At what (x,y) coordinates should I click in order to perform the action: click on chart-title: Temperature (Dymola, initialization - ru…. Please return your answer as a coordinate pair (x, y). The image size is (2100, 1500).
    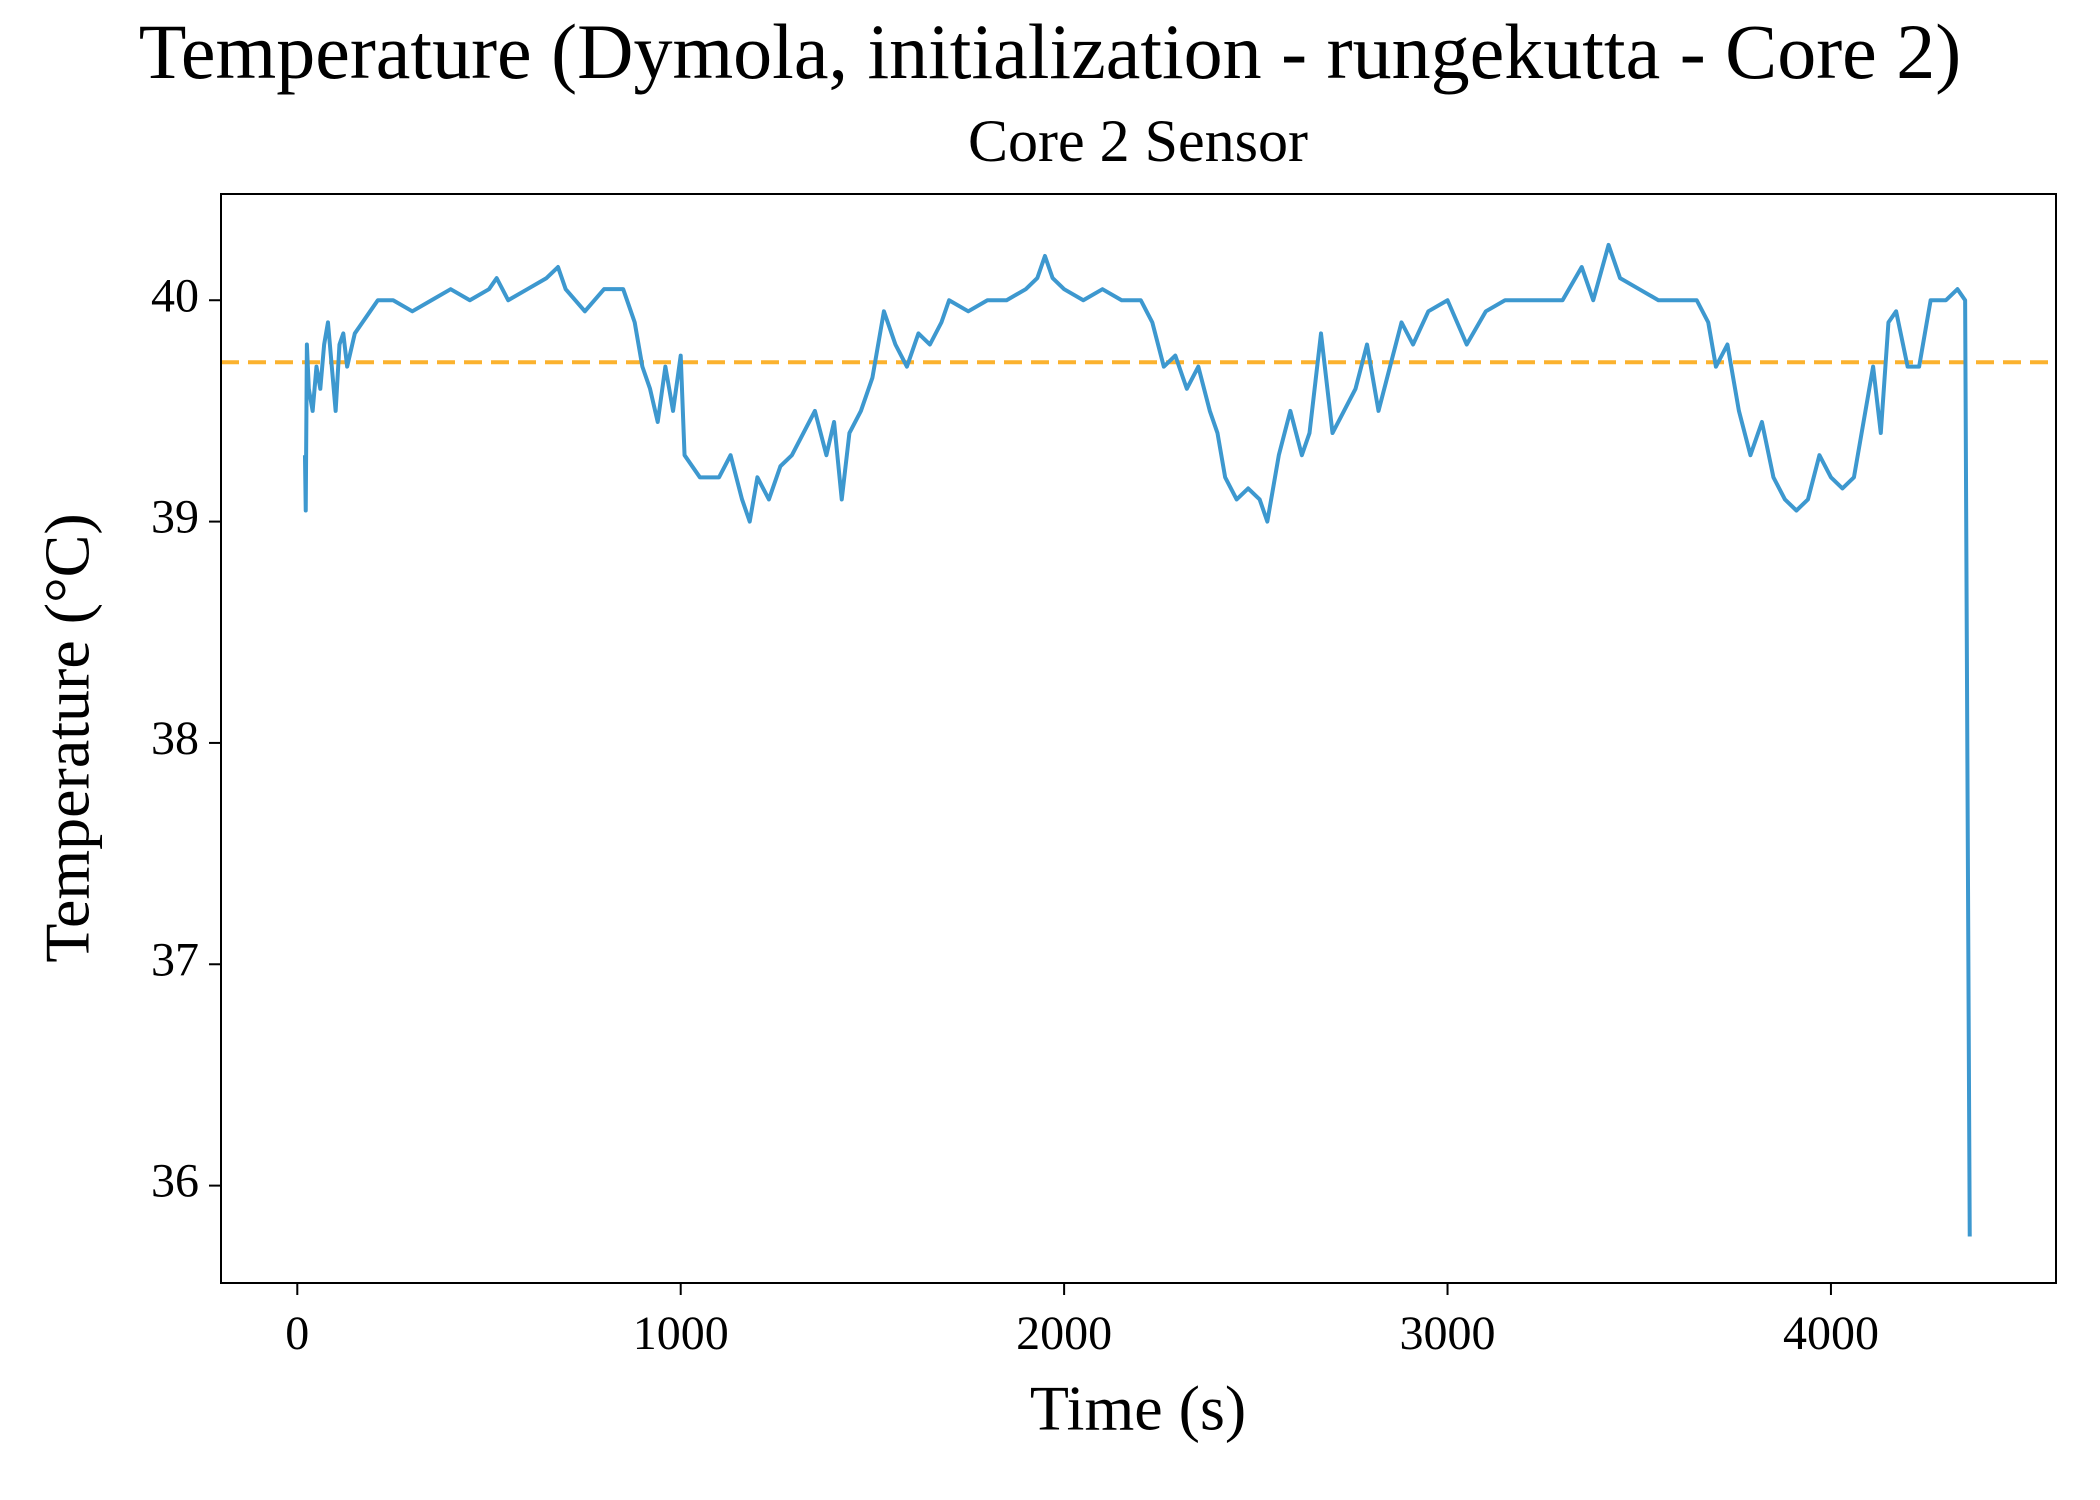
    Looking at the image, I should click on (1050, 51).